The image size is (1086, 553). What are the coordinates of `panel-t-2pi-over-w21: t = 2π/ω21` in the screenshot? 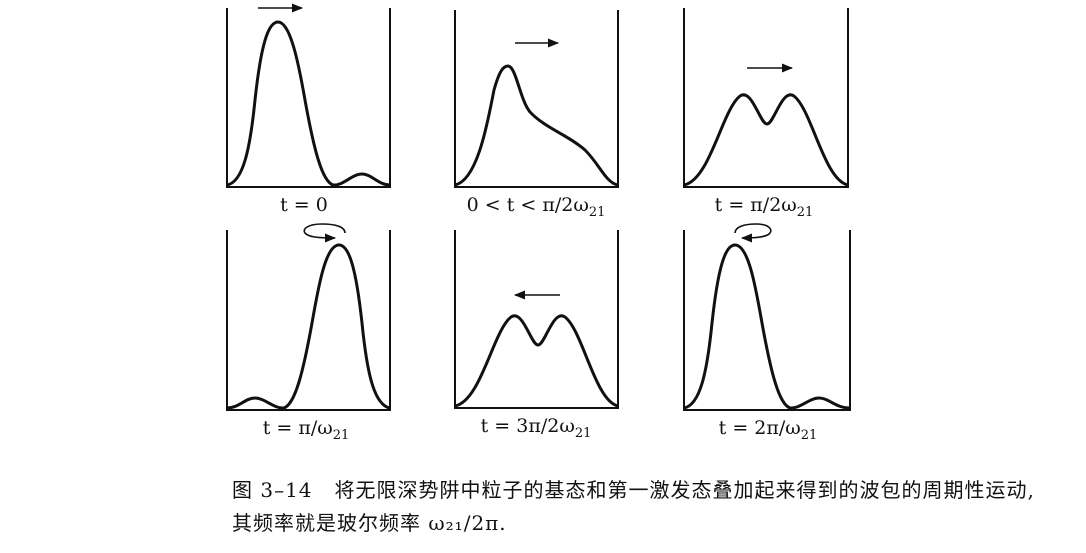 It's located at (767, 333).